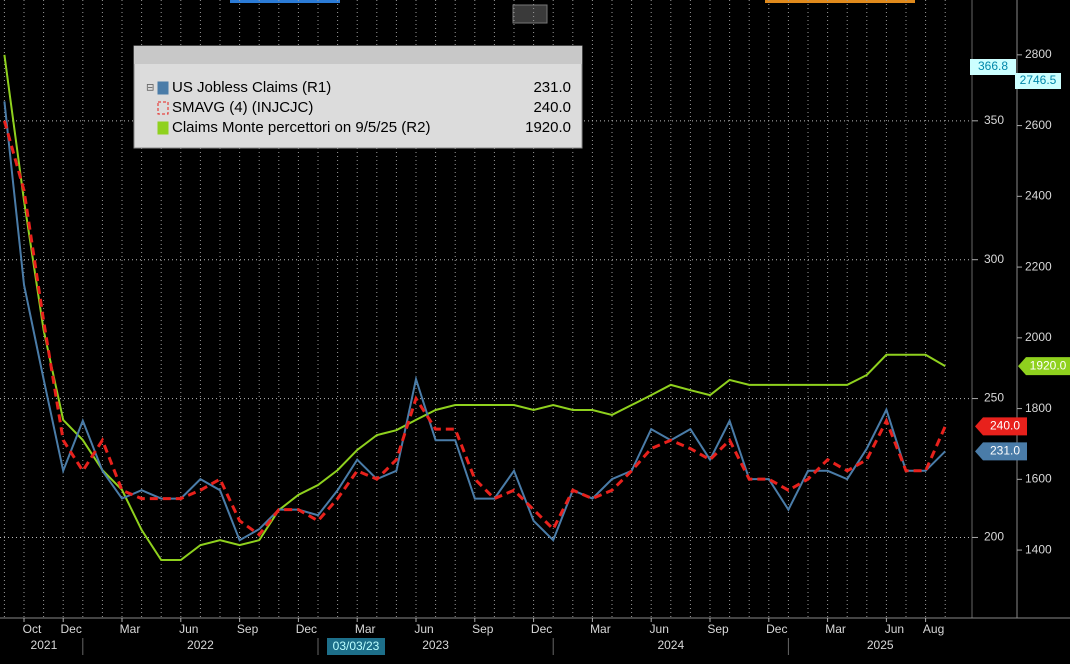  I want to click on cursor-date: 03/03/23, so click(356, 646).